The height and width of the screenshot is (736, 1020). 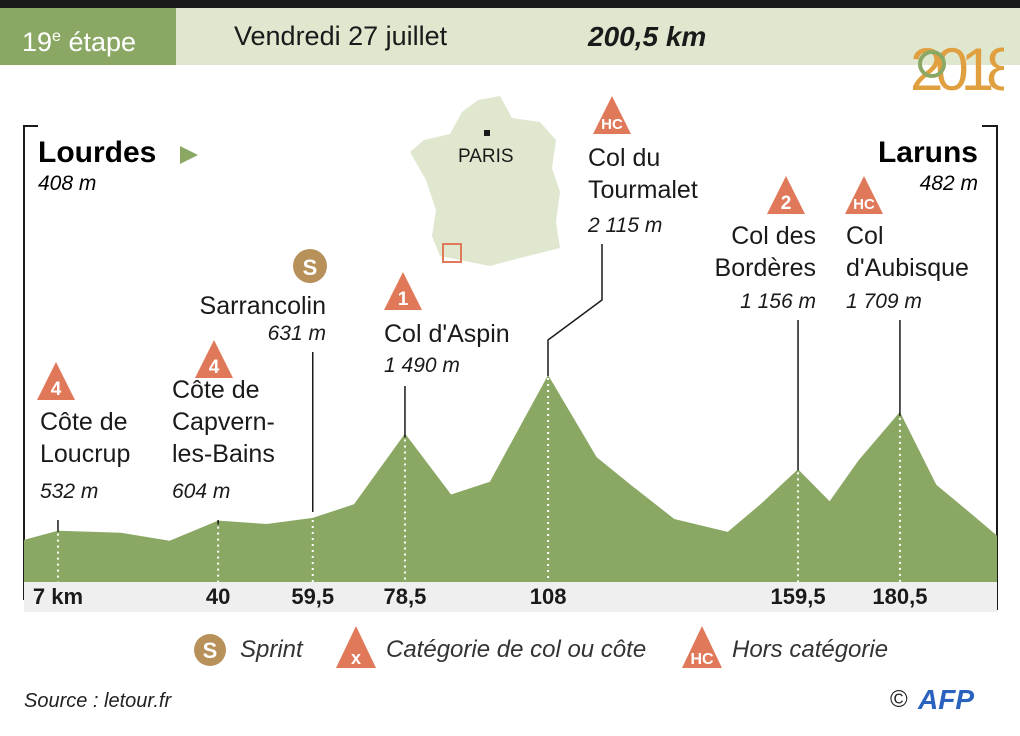 I want to click on climb-category-label: 2, so click(x=786, y=203).